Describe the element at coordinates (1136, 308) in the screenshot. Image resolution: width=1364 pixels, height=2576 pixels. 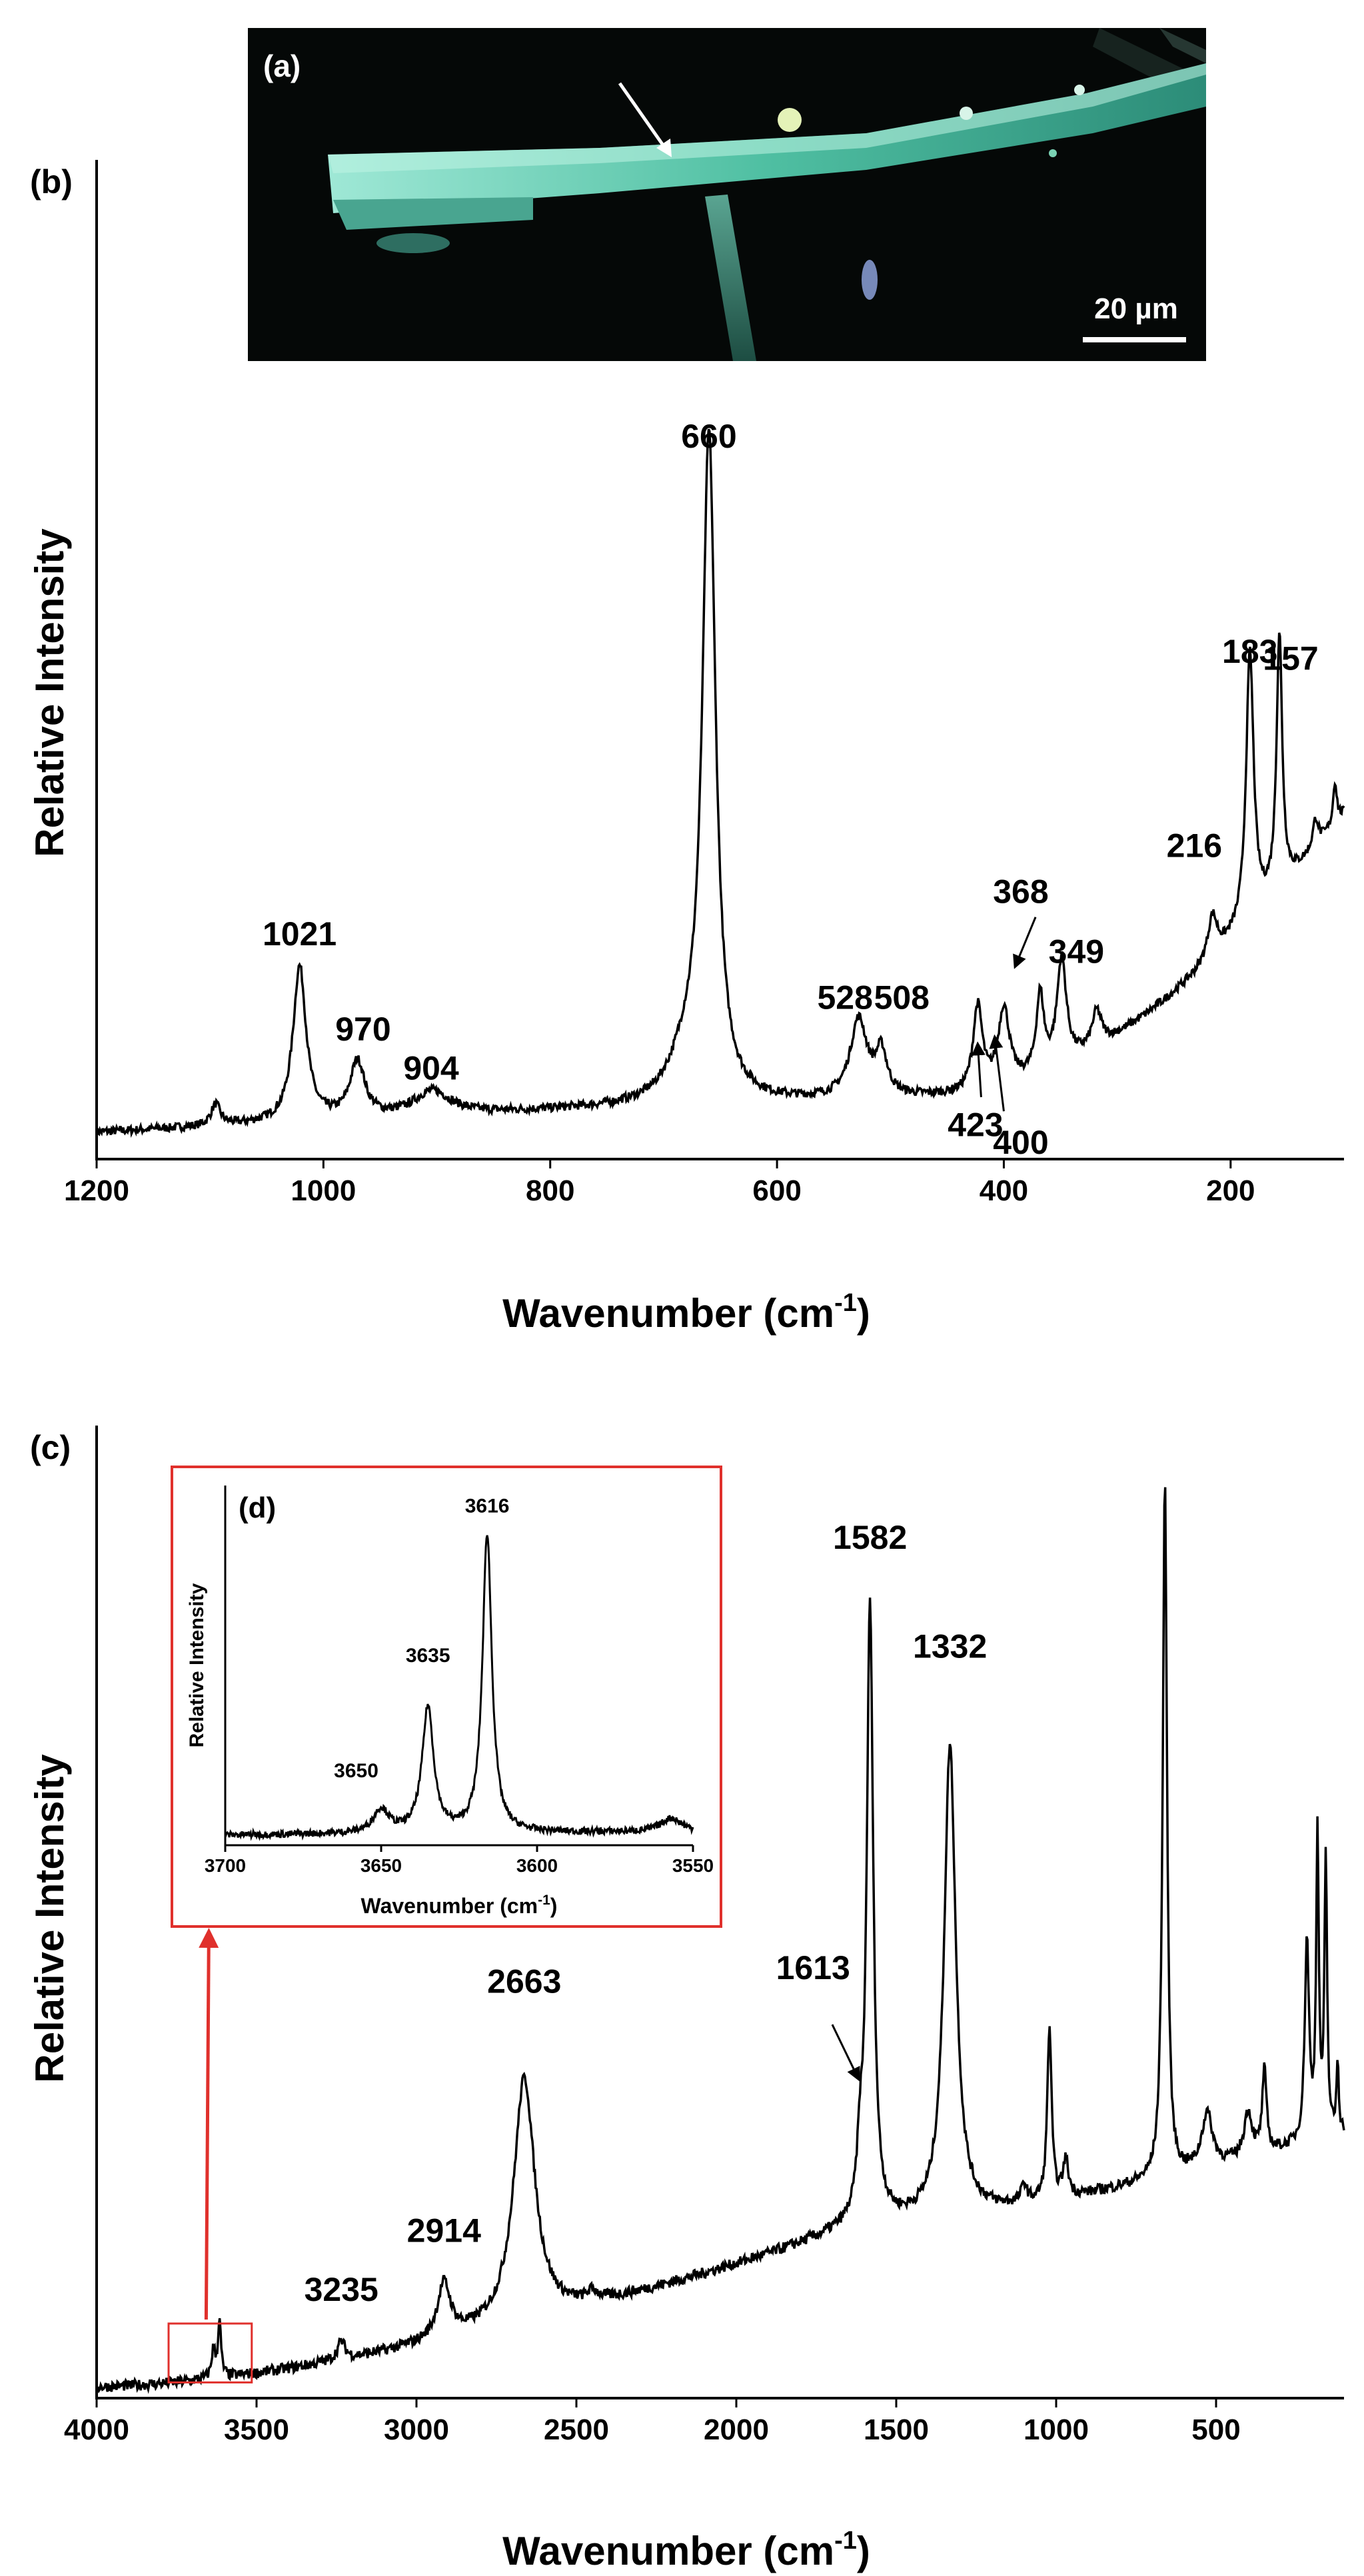
I see `scale-bar-label: 20 µm` at that location.